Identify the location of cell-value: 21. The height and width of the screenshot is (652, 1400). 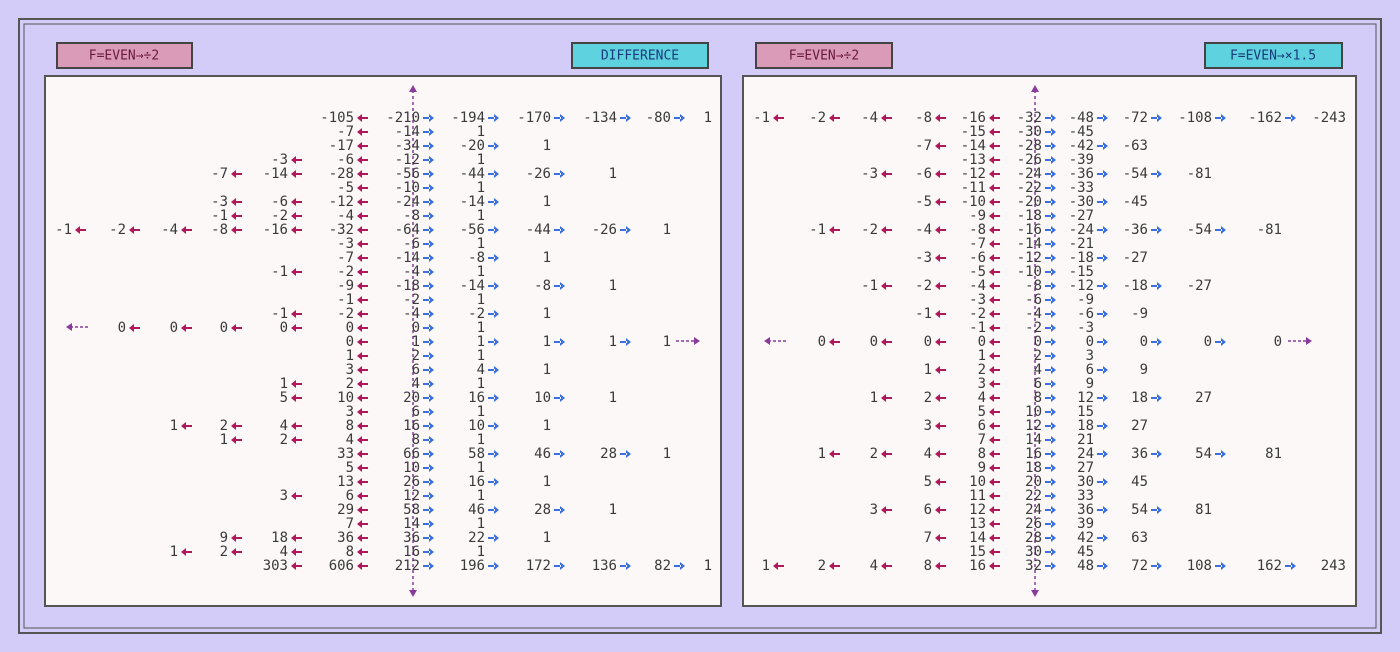
(1085, 440).